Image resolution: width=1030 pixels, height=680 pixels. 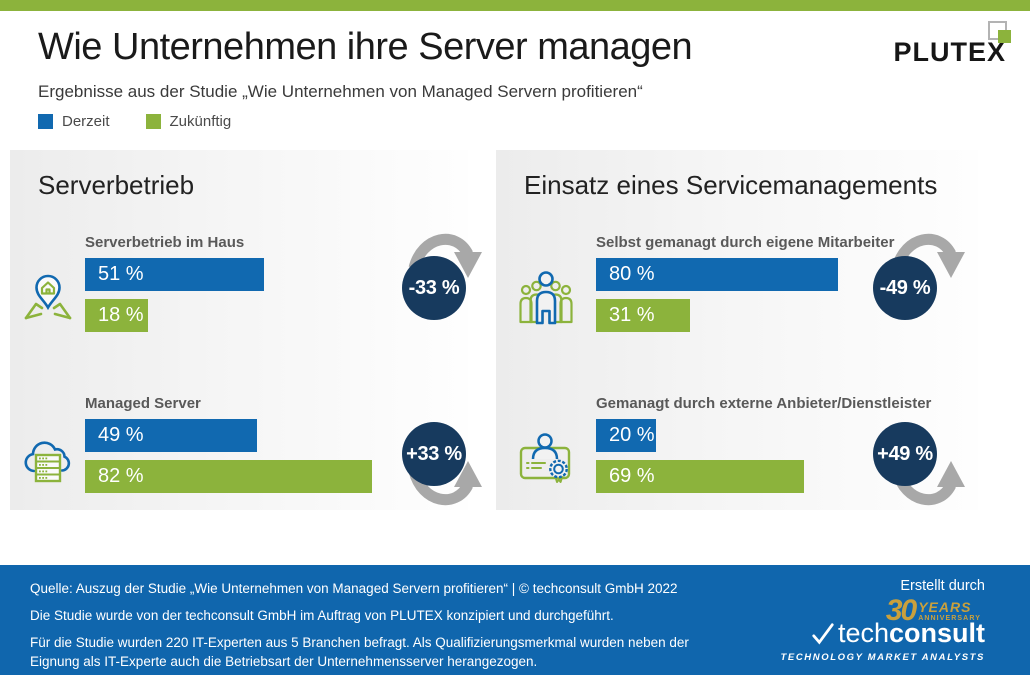 I want to click on change-indicator: -33 %, so click(x=446, y=280).